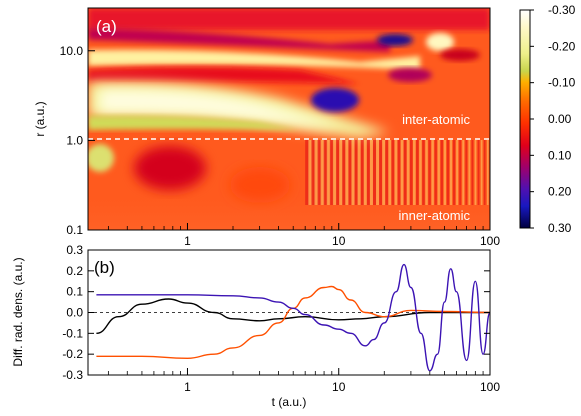 The image size is (581, 416). I want to click on heatmap-y-tick-label: 0.1, so click(74, 230).